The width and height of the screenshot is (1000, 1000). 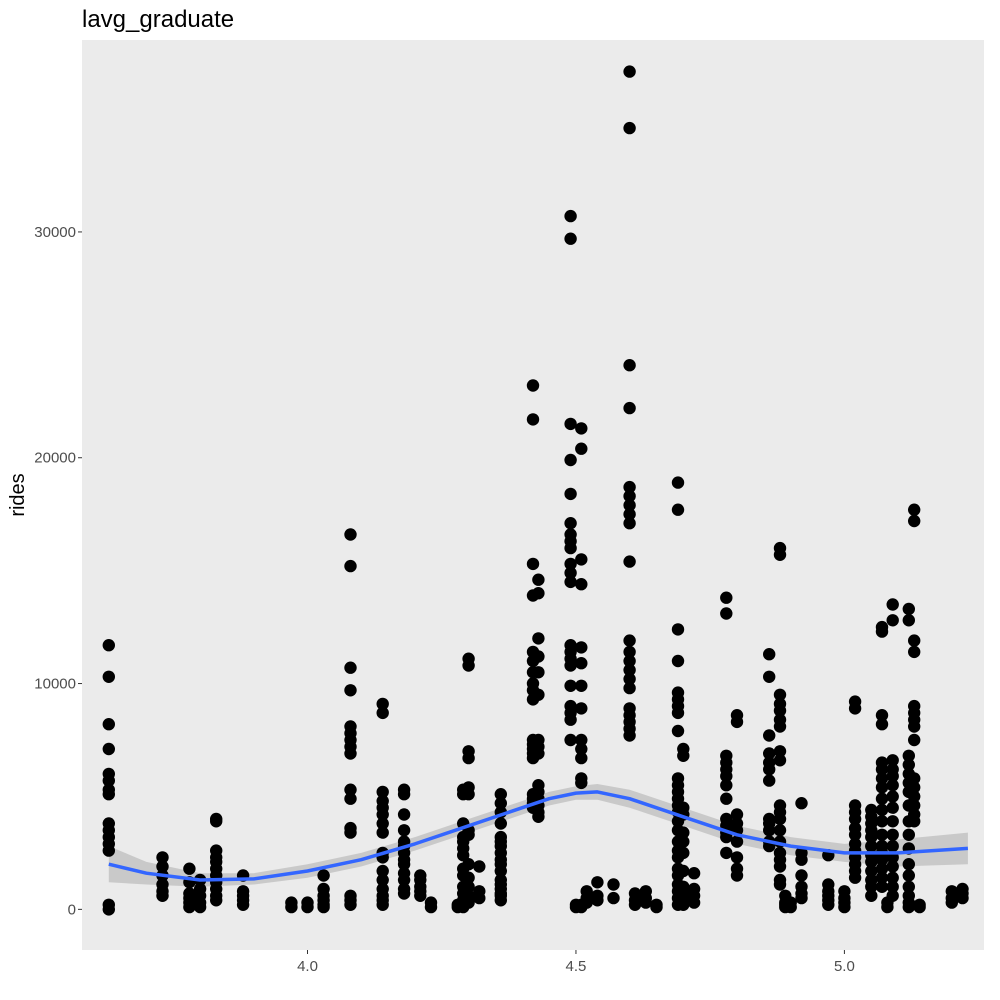 What do you see at coordinates (55, 684) in the screenshot?
I see `y-tick-label: 10000` at bounding box center [55, 684].